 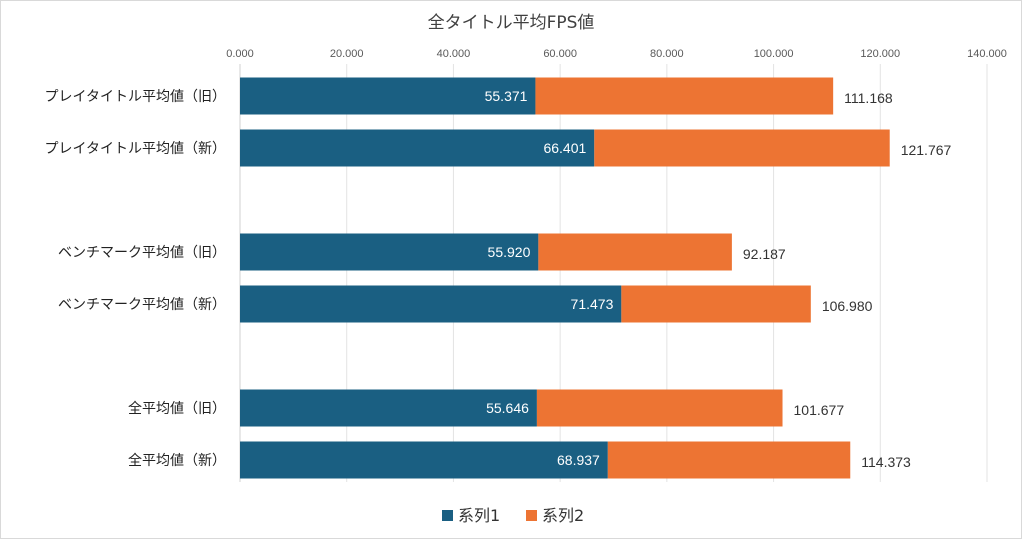 What do you see at coordinates (926, 150) in the screenshot?
I see `data-label-series2: 121.767` at bounding box center [926, 150].